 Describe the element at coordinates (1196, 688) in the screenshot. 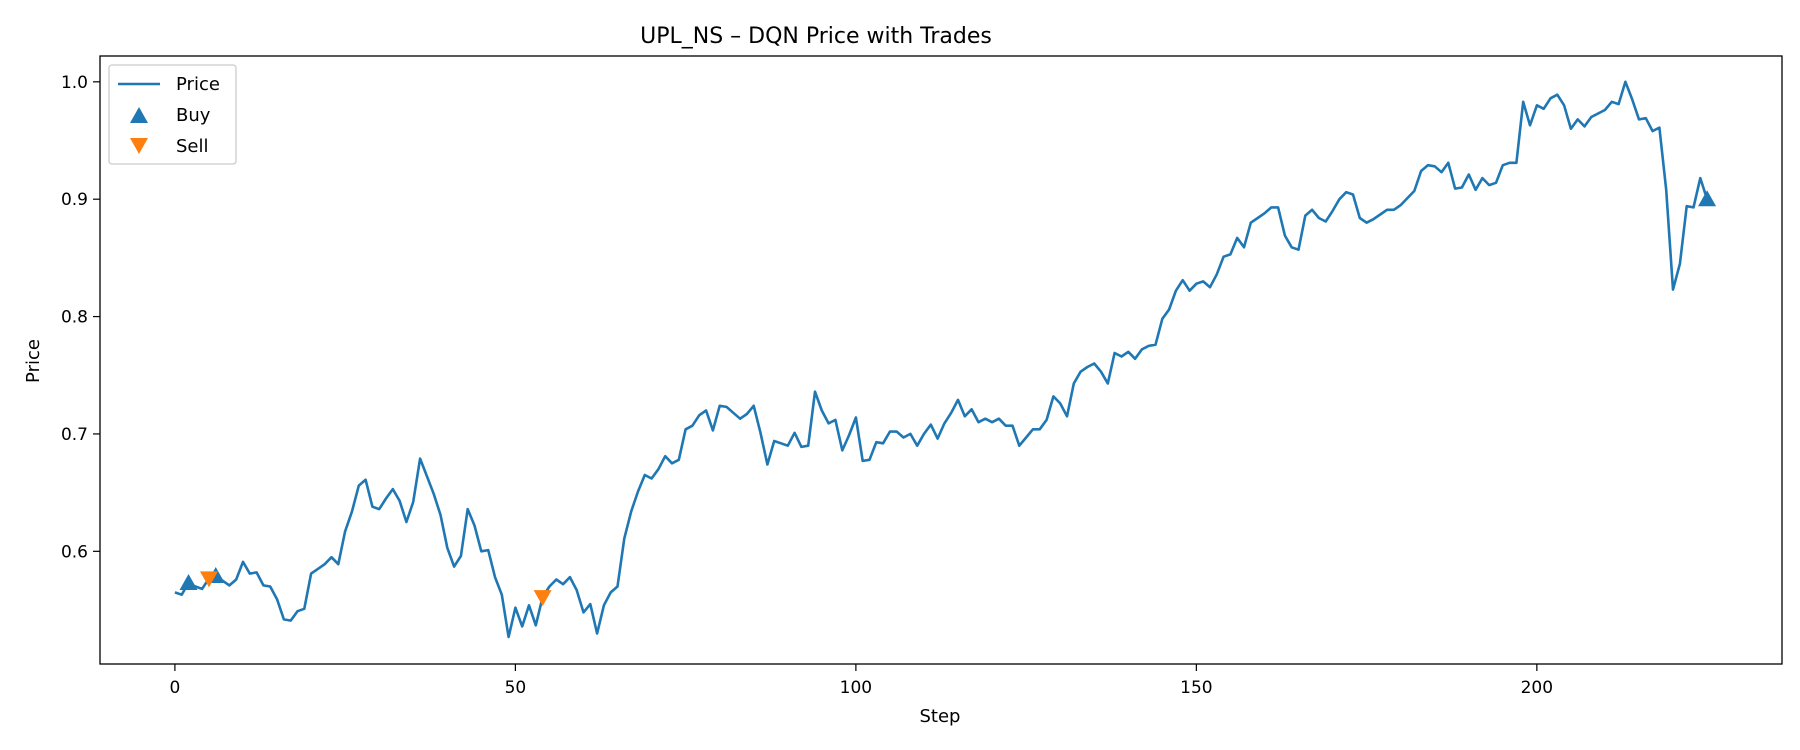

I see `x-tick-label: 150` at that location.